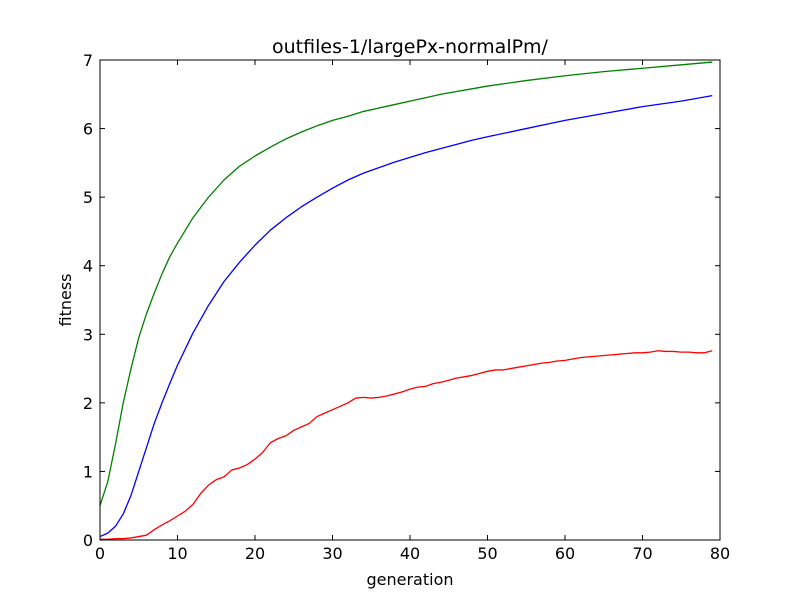  I want to click on x-tick-label: 60, so click(565, 553).